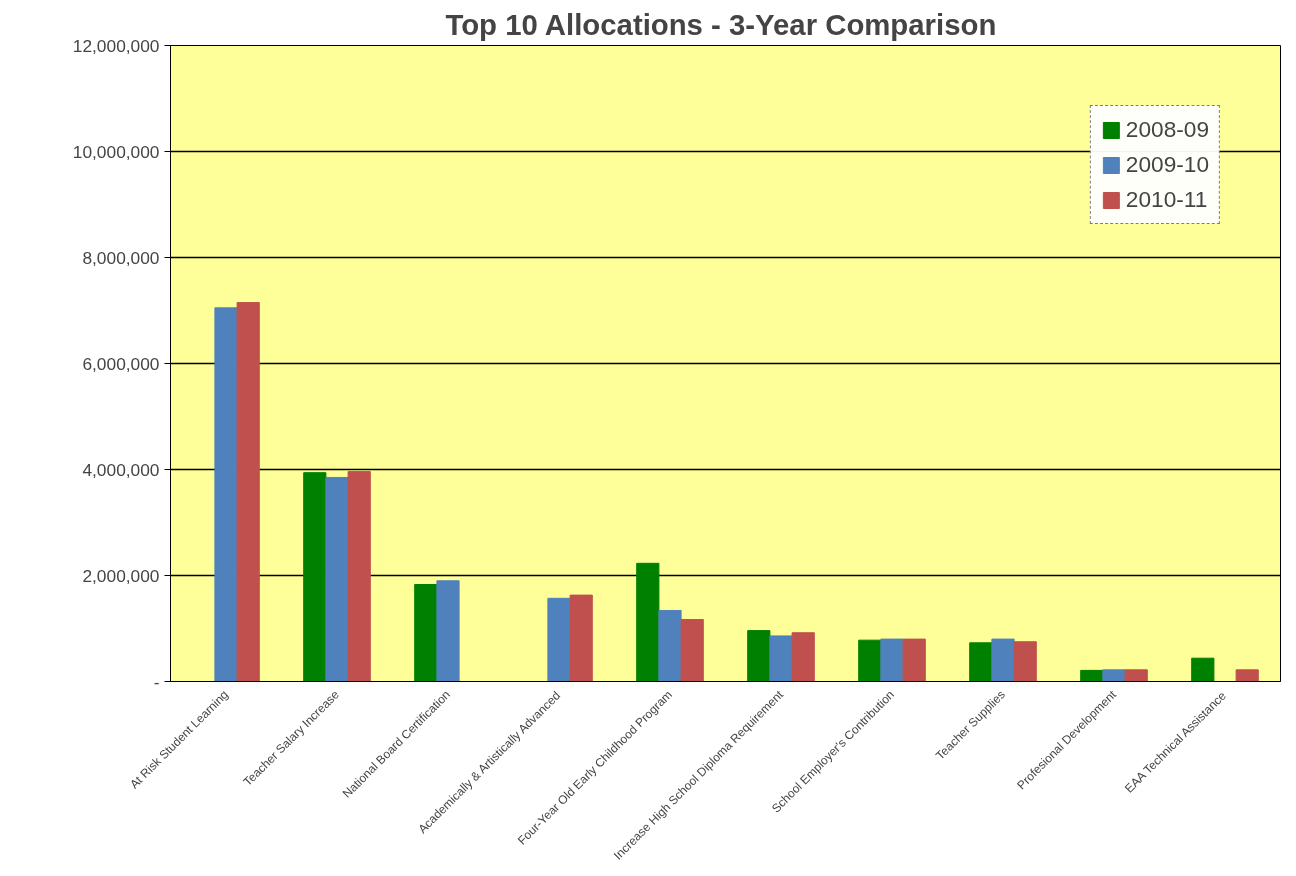  Describe the element at coordinates (116, 151) in the screenshot. I see `y-tick-label: 10,000,000` at that location.